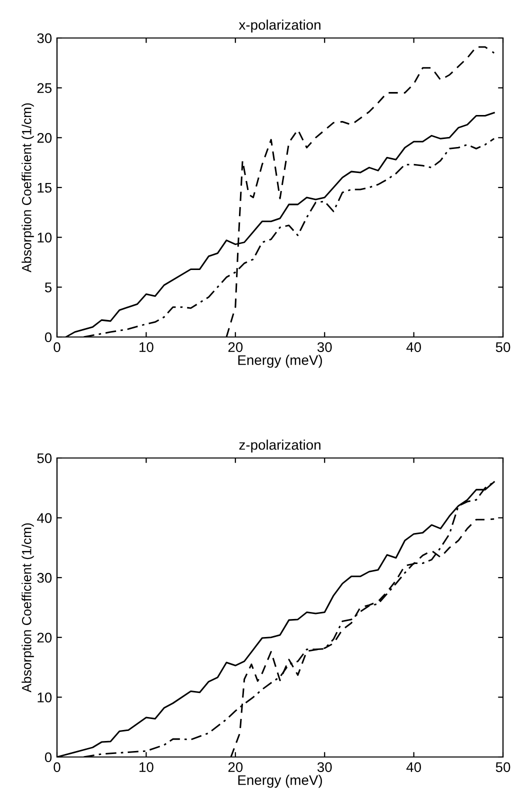 This screenshot has width=517, height=806. Describe the element at coordinates (48, 287) in the screenshot. I see `y-tick-label: 5` at that location.